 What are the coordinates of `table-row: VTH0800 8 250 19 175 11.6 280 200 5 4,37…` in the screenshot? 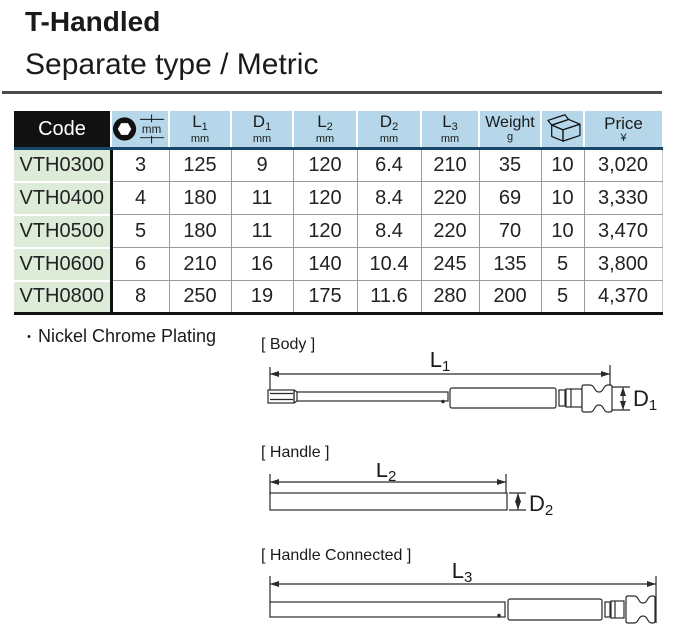 It's located at (338, 297).